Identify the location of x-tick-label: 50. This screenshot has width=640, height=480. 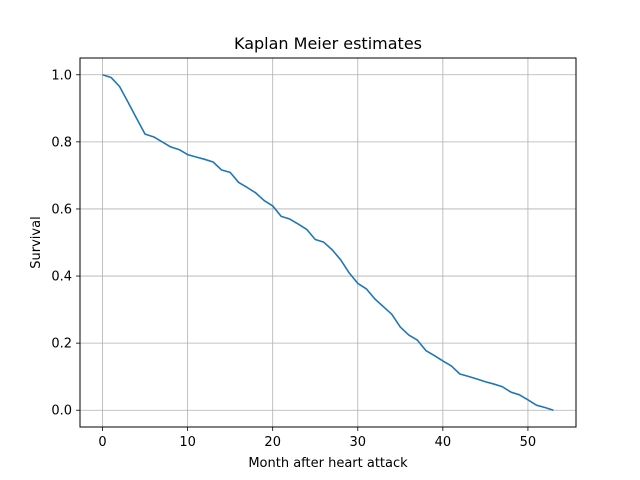
(528, 442).